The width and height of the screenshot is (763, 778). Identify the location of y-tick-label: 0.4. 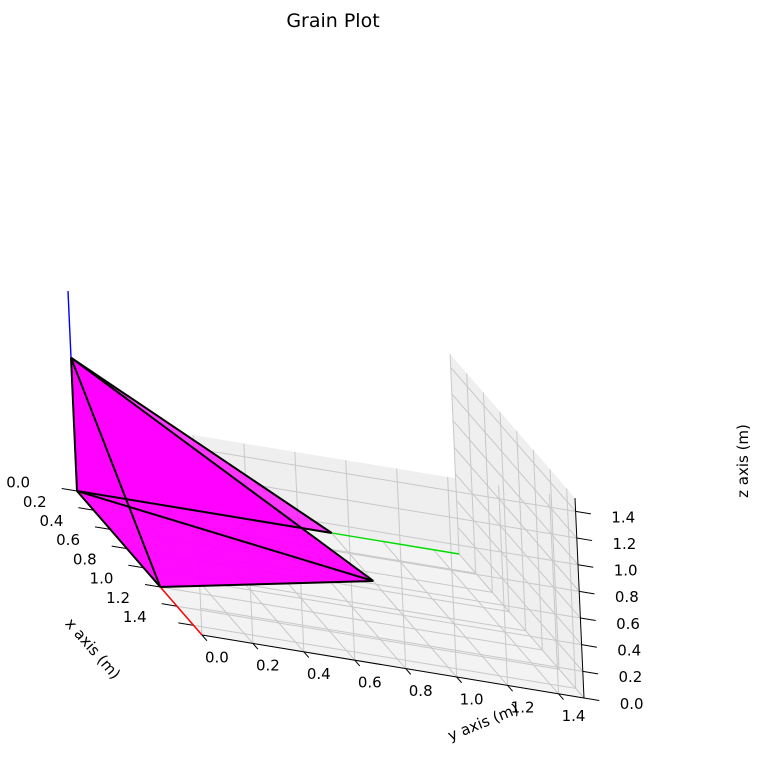
(319, 674).